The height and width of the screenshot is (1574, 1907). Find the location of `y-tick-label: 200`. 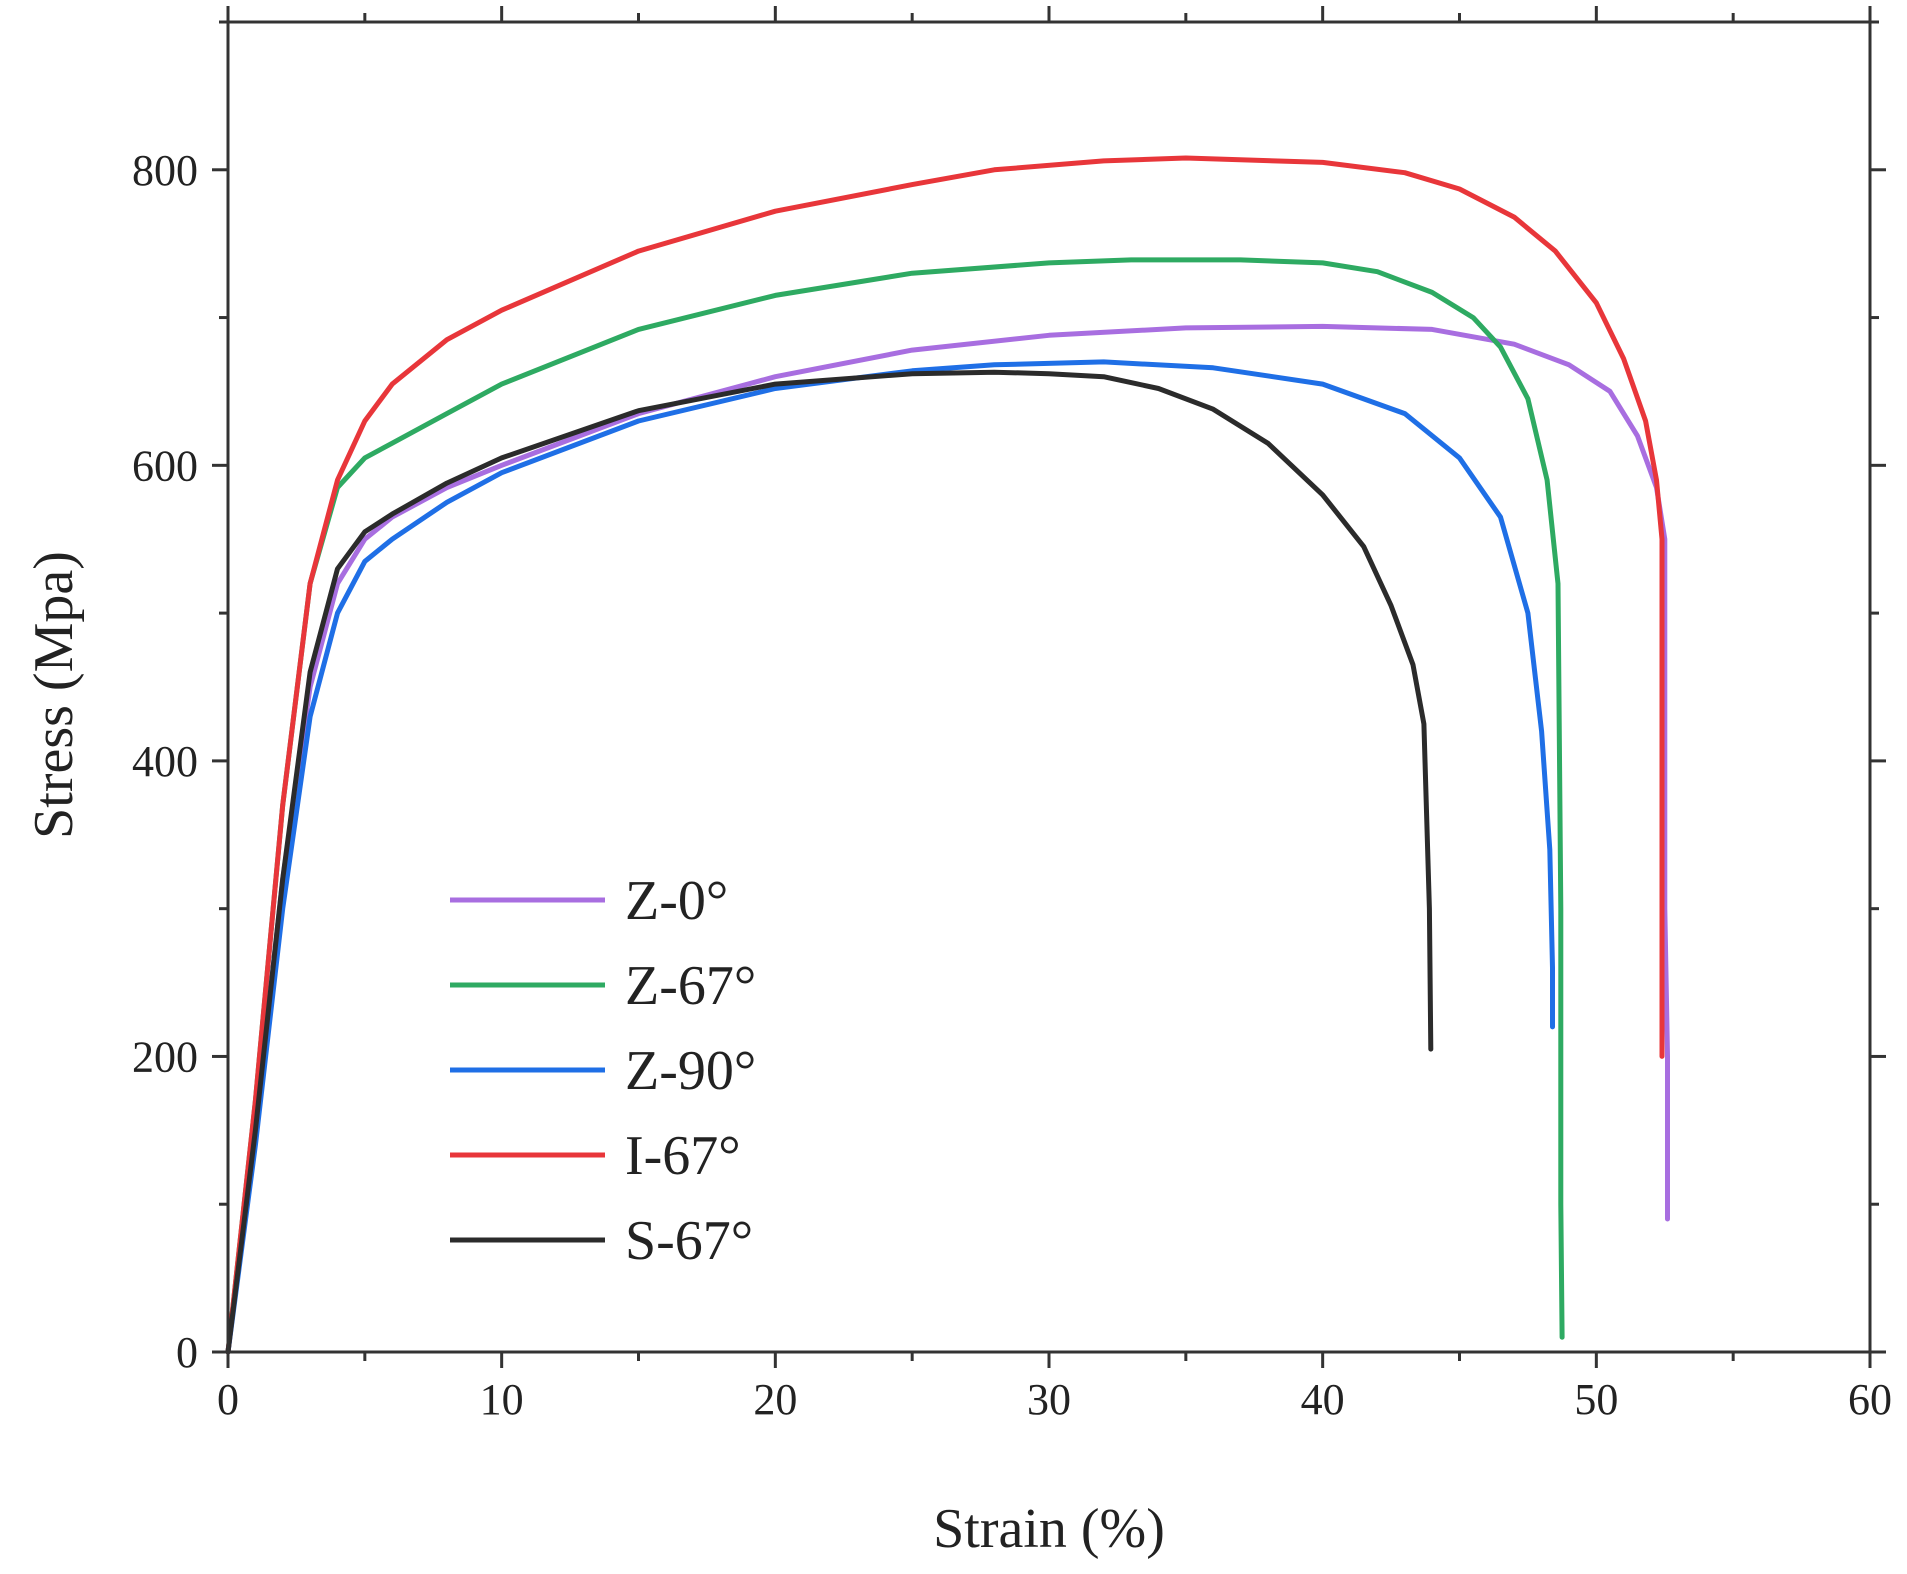

y-tick-label: 200 is located at coordinates (165, 1056).